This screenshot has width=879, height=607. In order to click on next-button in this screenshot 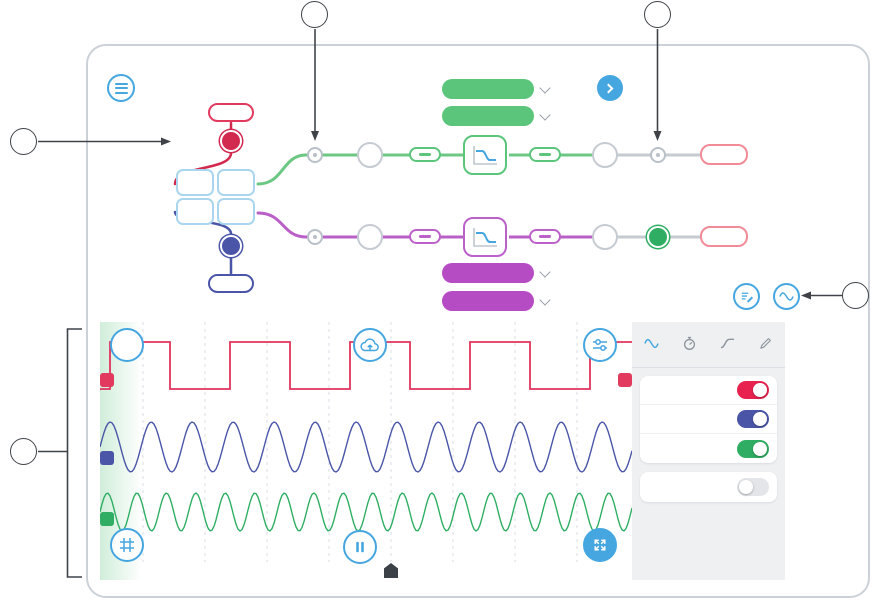, I will do `click(610, 88)`.